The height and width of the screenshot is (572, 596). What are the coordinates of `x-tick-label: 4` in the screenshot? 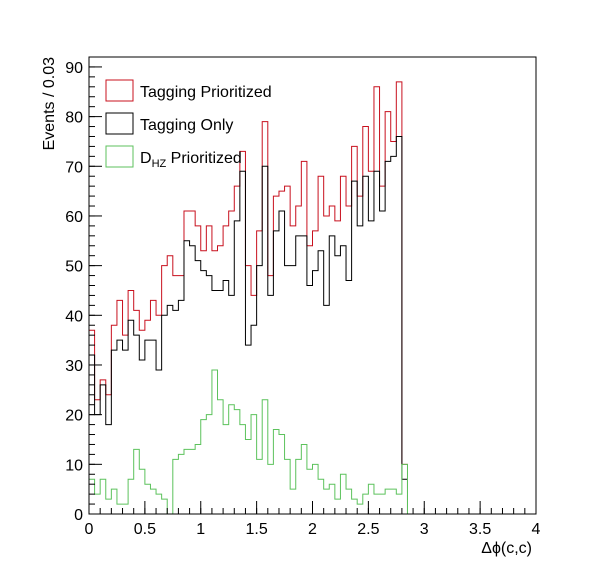 It's located at (536, 529).